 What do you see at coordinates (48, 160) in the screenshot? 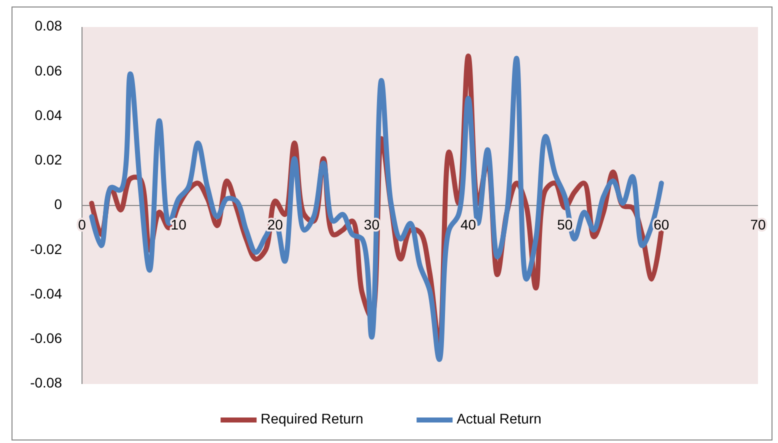
I see `y-tick-label: 0.02` at bounding box center [48, 160].